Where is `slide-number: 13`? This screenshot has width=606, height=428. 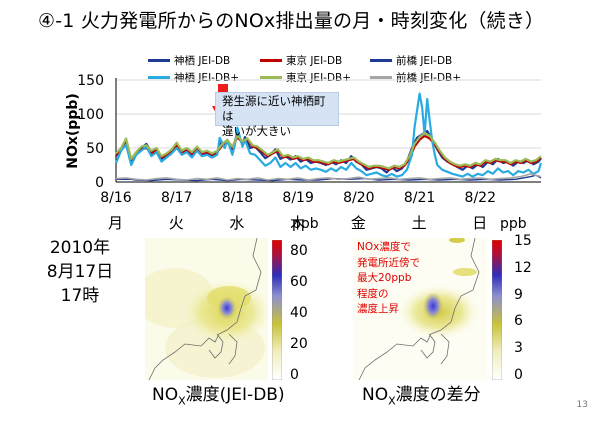
slide-number: 13 is located at coordinates (582, 405).